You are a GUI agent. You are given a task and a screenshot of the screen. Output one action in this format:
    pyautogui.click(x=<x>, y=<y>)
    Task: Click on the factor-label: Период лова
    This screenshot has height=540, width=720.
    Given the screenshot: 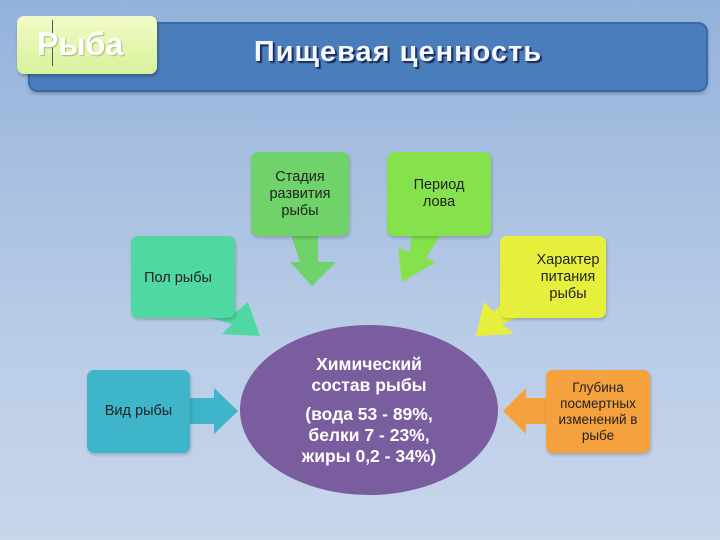 What is the action you would take?
    pyautogui.click(x=439, y=193)
    